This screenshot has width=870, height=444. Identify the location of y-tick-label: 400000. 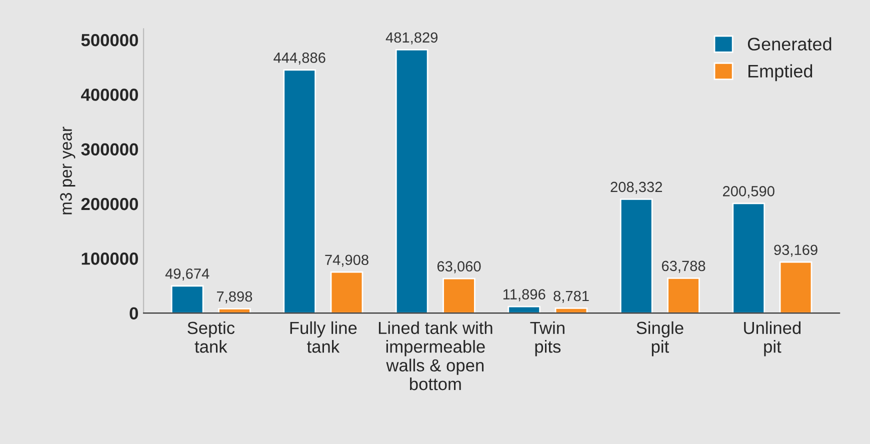
(109, 94).